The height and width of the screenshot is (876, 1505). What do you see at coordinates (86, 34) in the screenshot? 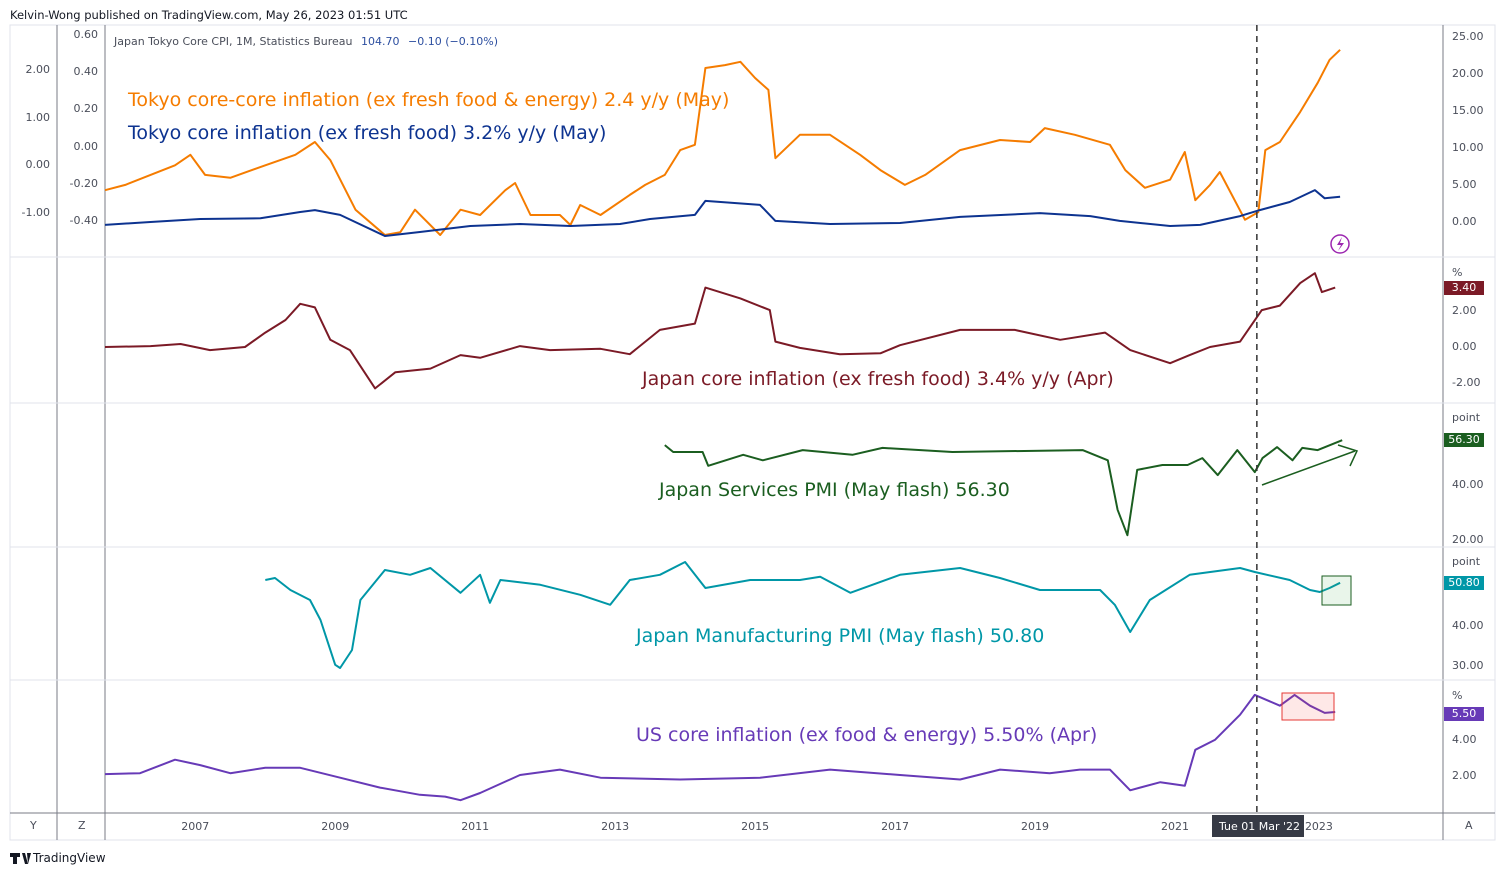
I see `left-inner-tick-label: 0.60` at bounding box center [86, 34].